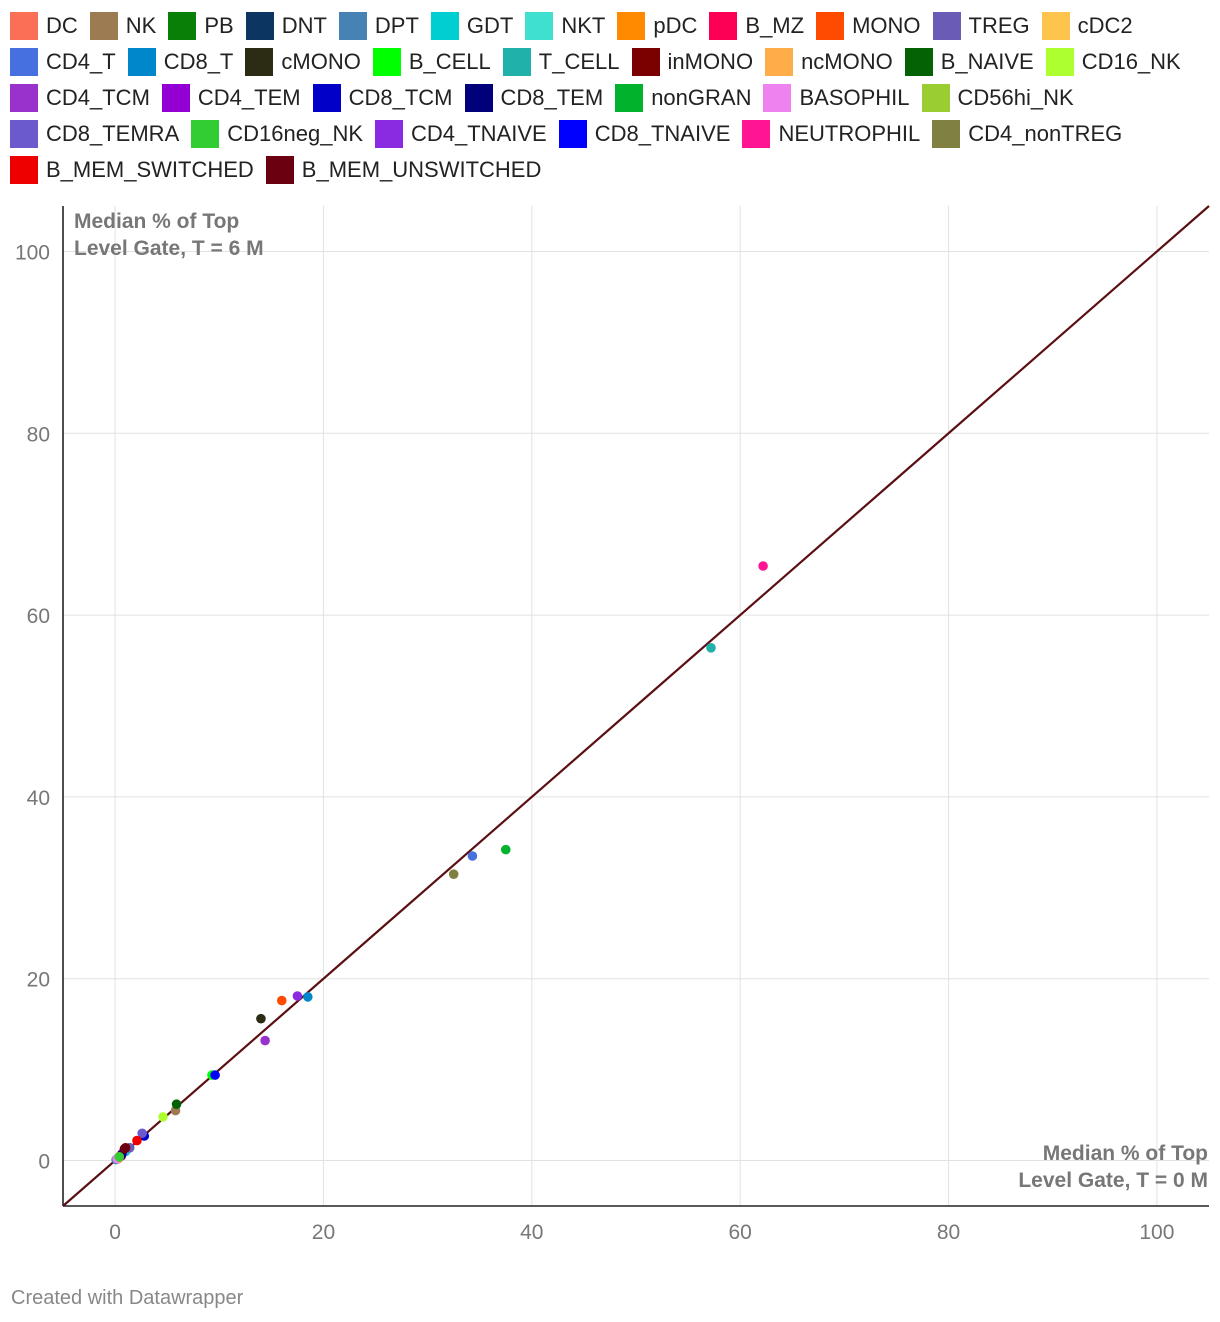  Describe the element at coordinates (142, 1133) in the screenshot. I see `data-point-cd8-temra` at that location.